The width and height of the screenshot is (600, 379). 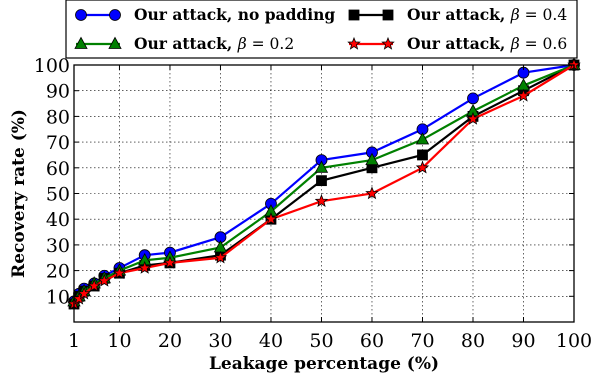 I want to click on x-axis-label: Leakage percentage (%), so click(x=324, y=364).